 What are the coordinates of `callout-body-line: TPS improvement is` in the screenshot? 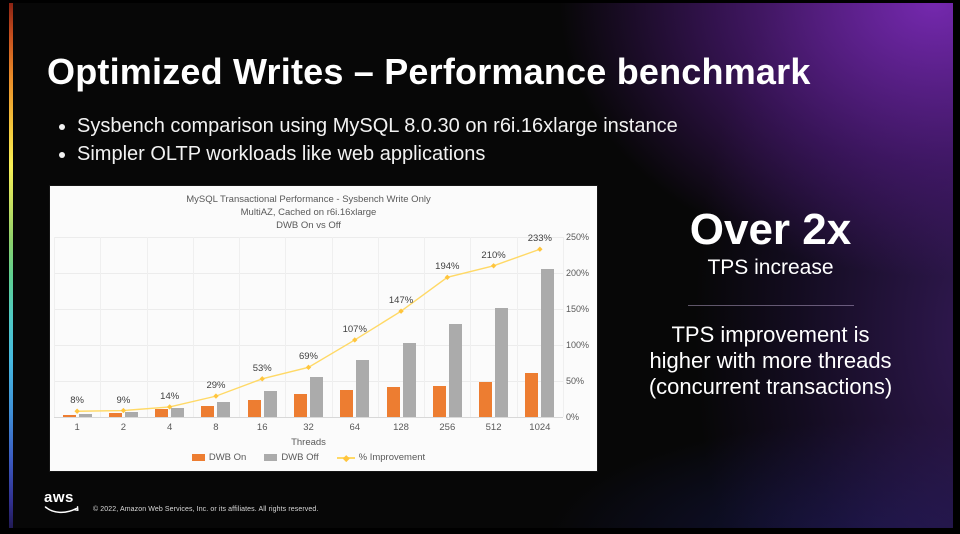 It's located at (770, 334).